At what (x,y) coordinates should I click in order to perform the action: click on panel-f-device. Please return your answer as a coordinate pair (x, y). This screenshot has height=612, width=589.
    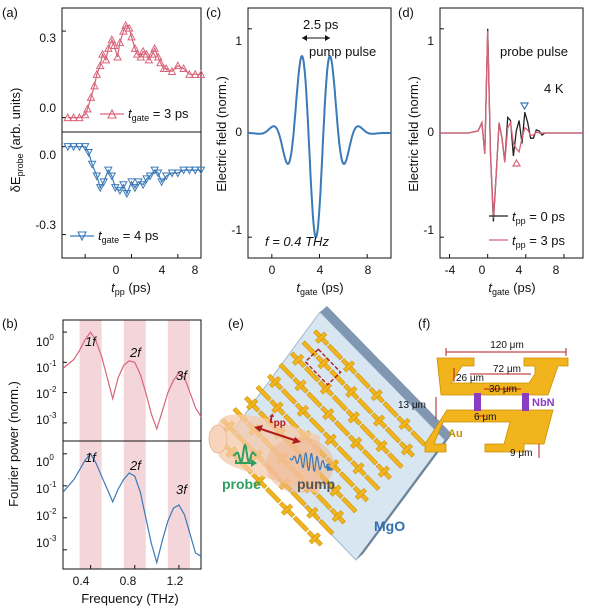
    Looking at the image, I should click on (496, 405).